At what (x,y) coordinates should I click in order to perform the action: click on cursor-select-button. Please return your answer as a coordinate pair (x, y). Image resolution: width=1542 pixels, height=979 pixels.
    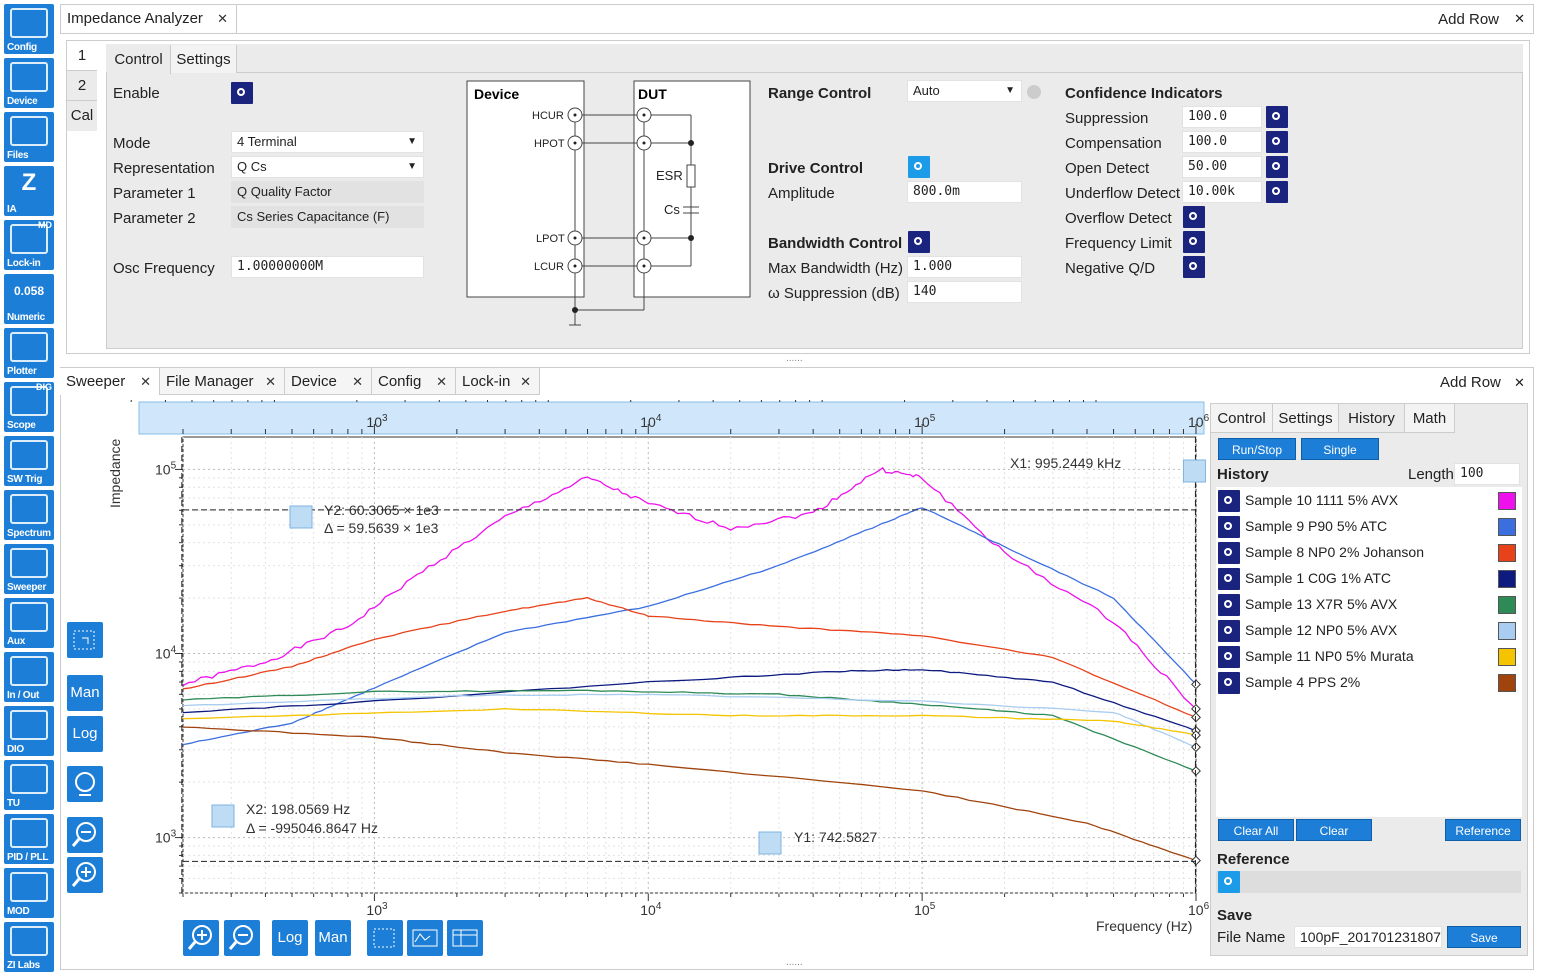
    Looking at the image, I should click on (85, 640).